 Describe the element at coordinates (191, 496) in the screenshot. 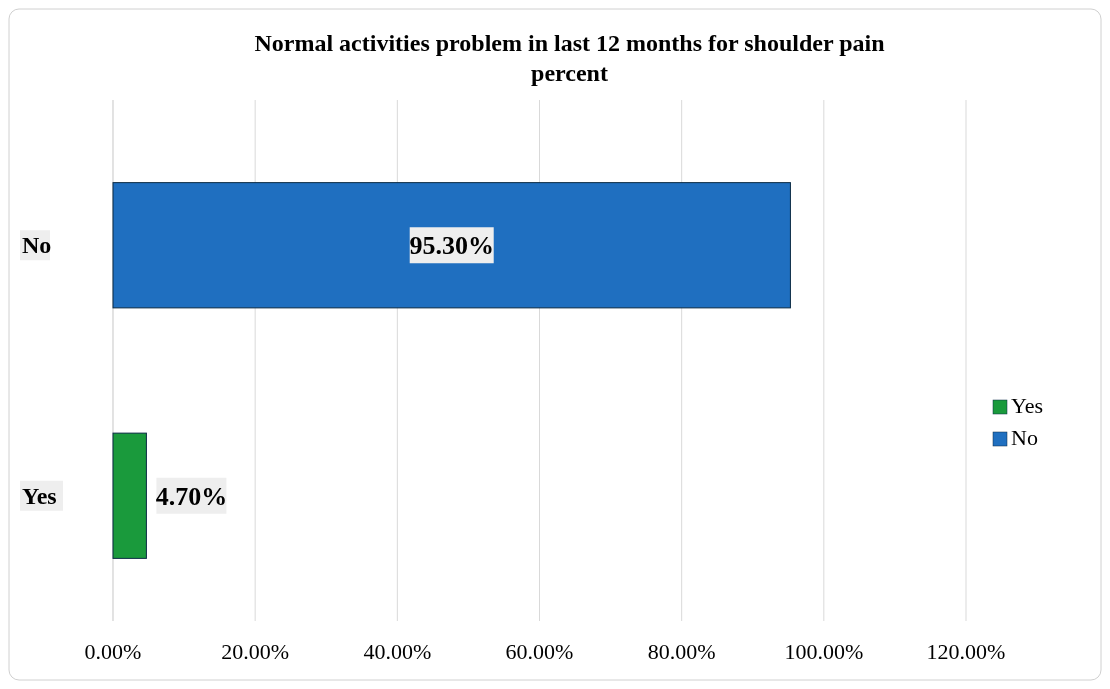

I see `data-label: 4.70%` at that location.